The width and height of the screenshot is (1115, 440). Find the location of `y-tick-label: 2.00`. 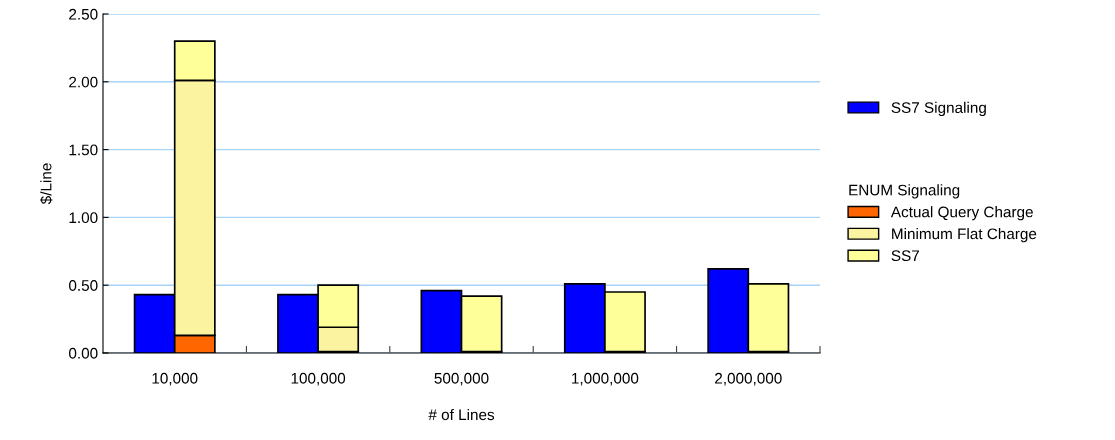

y-tick-label: 2.00 is located at coordinates (83, 82).